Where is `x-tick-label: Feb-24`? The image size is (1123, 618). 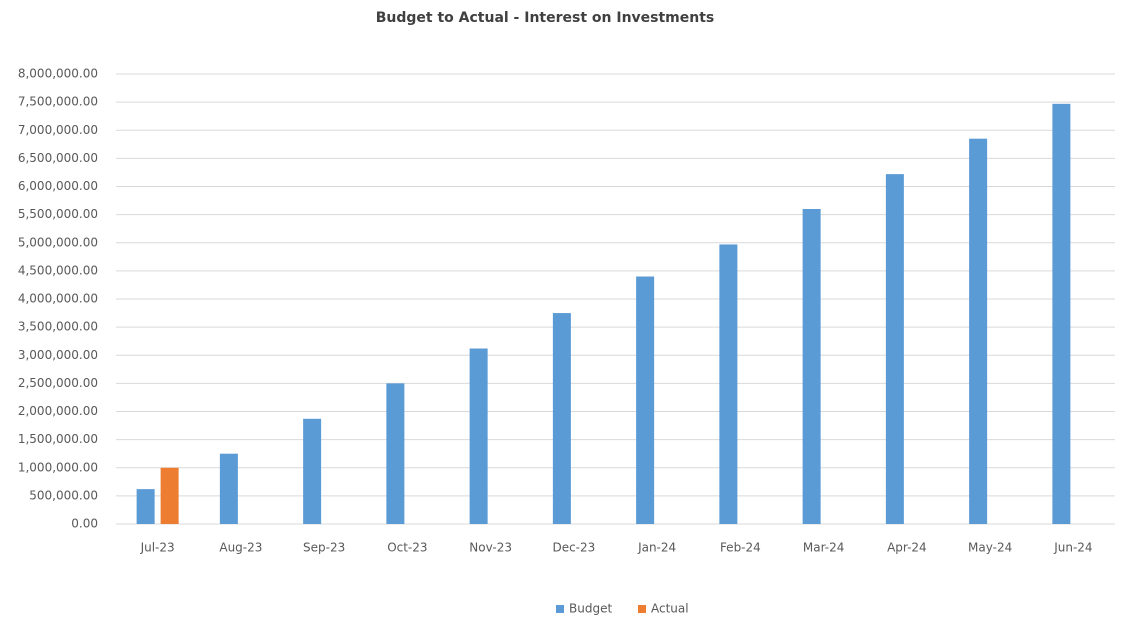
x-tick-label: Feb-24 is located at coordinates (740, 548).